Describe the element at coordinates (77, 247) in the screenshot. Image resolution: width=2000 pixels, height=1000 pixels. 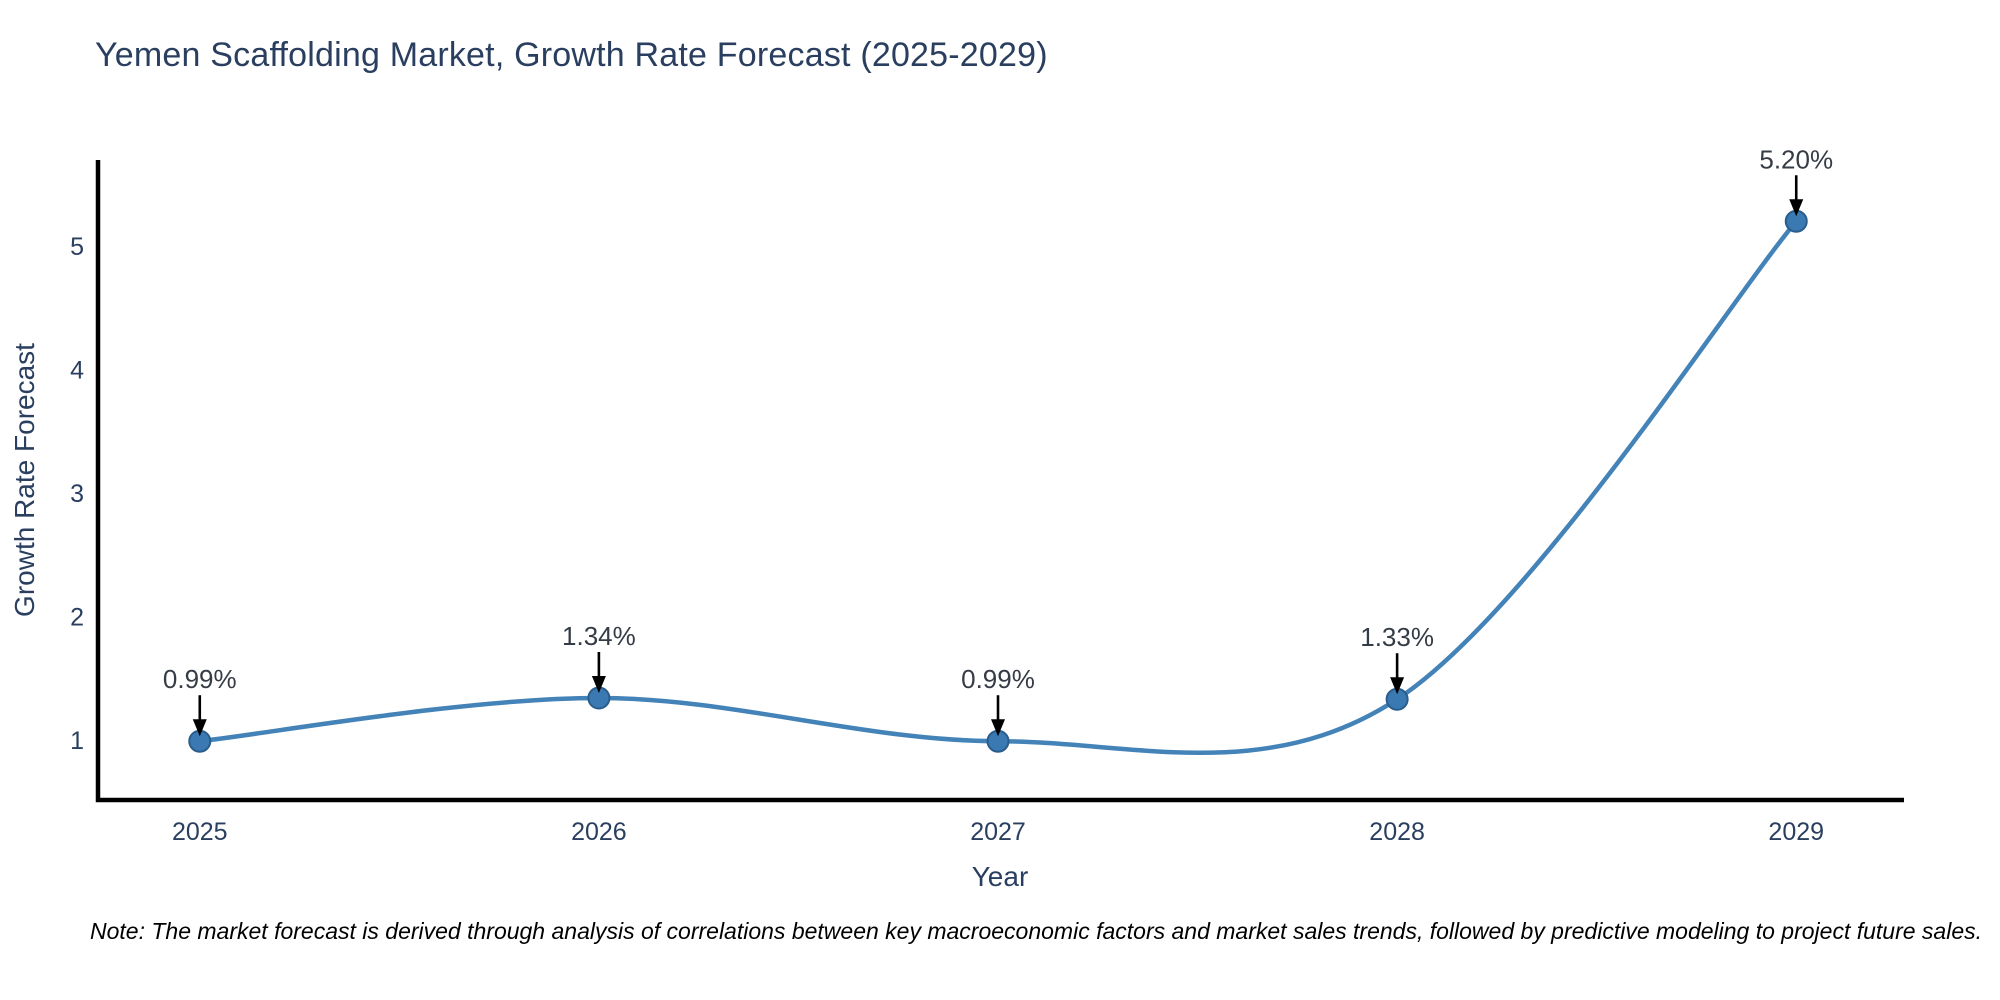
I see `y-tick-label: 5` at that location.